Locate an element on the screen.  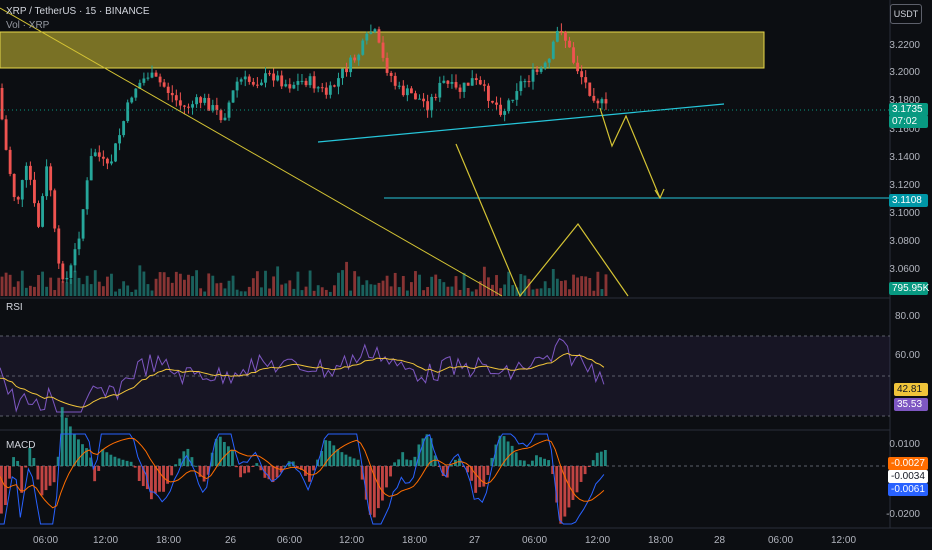
time-tick: 18:00 is located at coordinates (169, 540).